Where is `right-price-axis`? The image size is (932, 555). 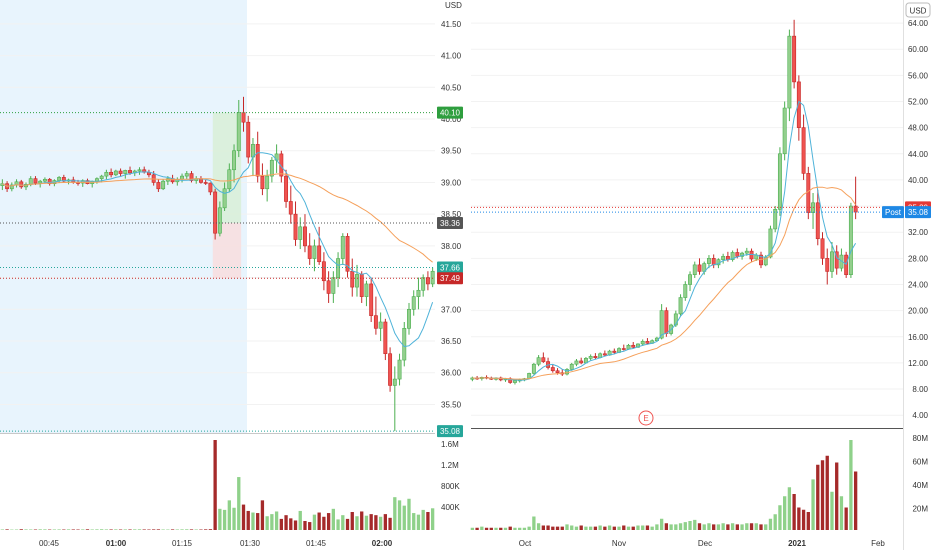 right-price-axis is located at coordinates (917, 275).